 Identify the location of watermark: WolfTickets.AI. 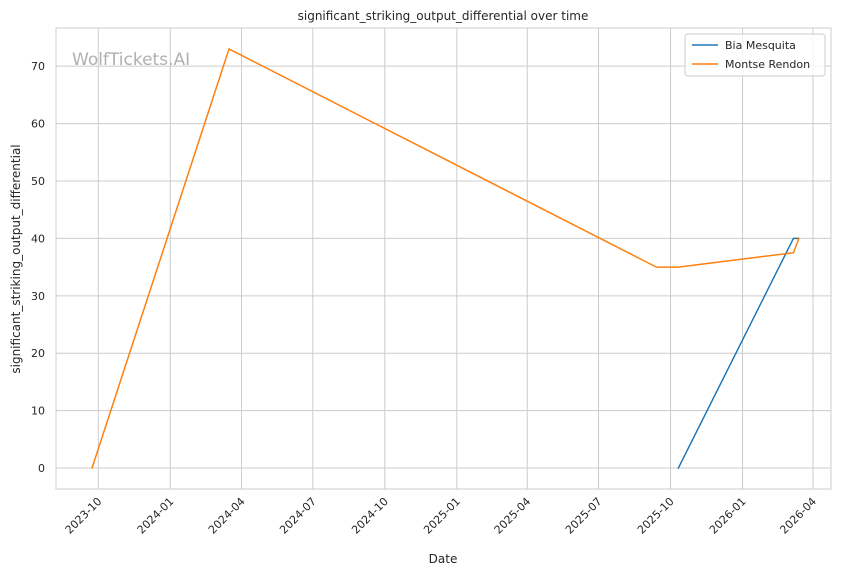
(131, 60).